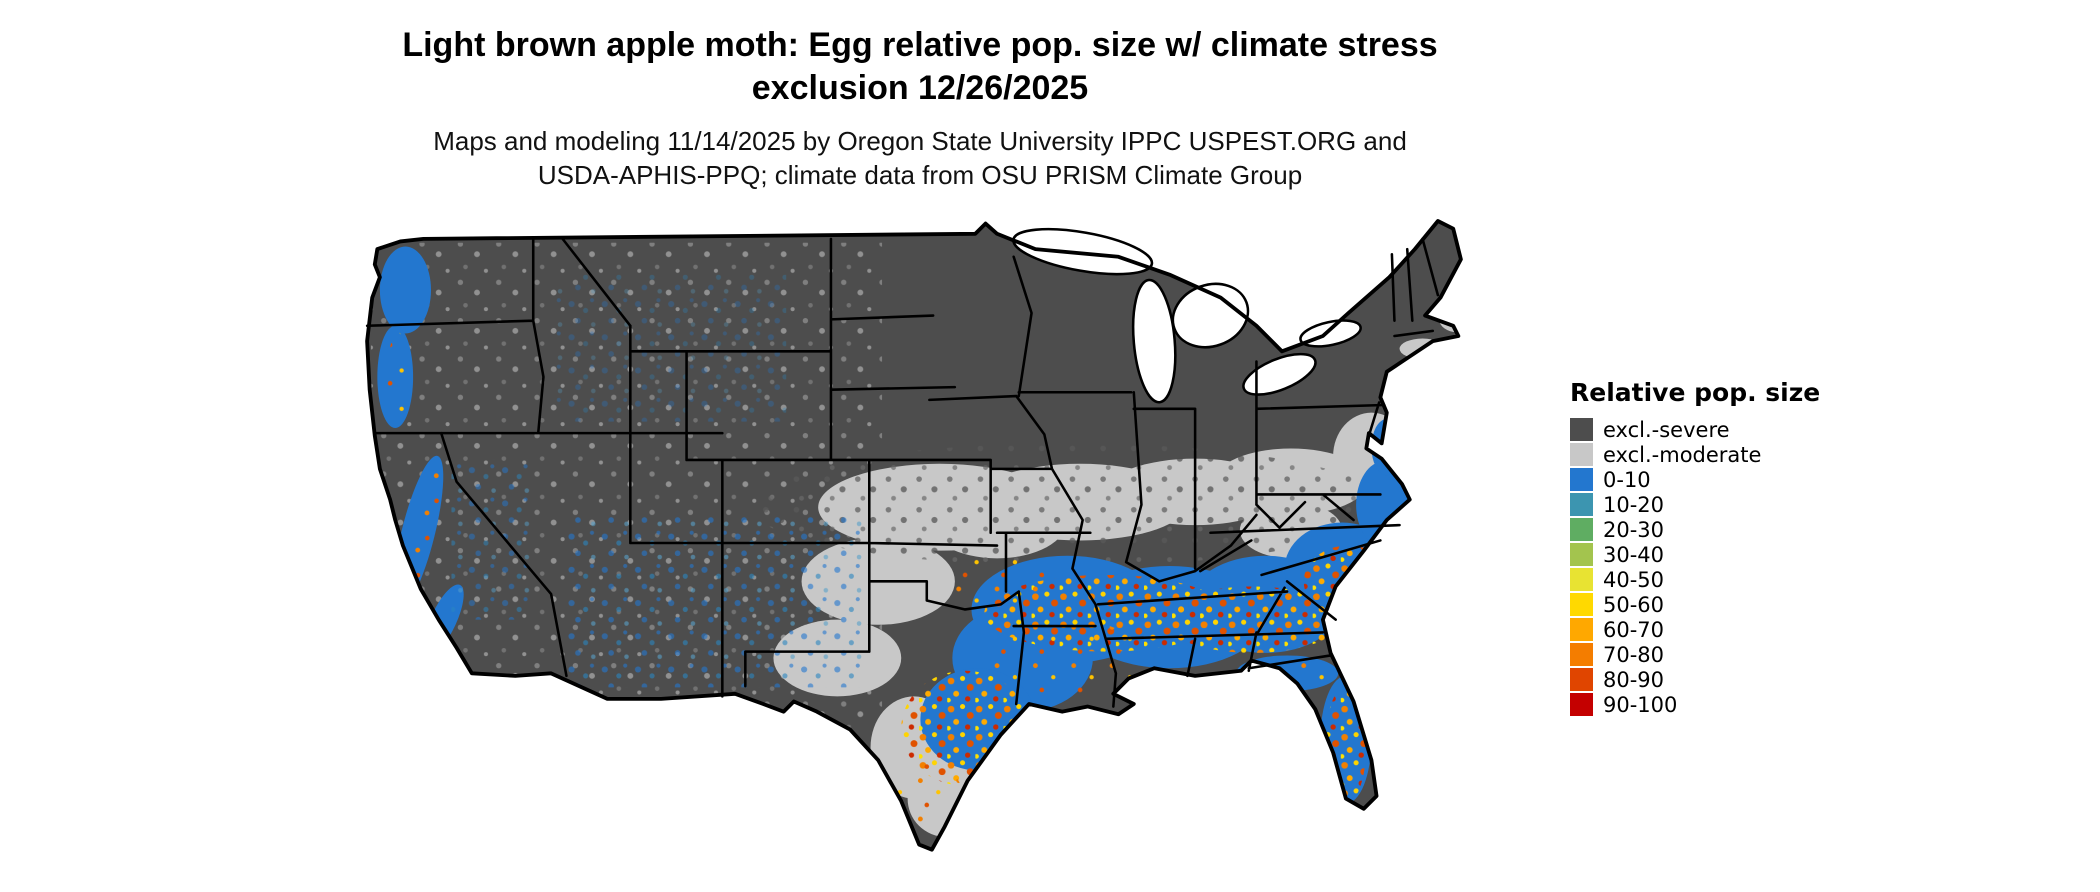 The height and width of the screenshot is (892, 2100). I want to click on legend-row: 90-100, so click(1720, 704).